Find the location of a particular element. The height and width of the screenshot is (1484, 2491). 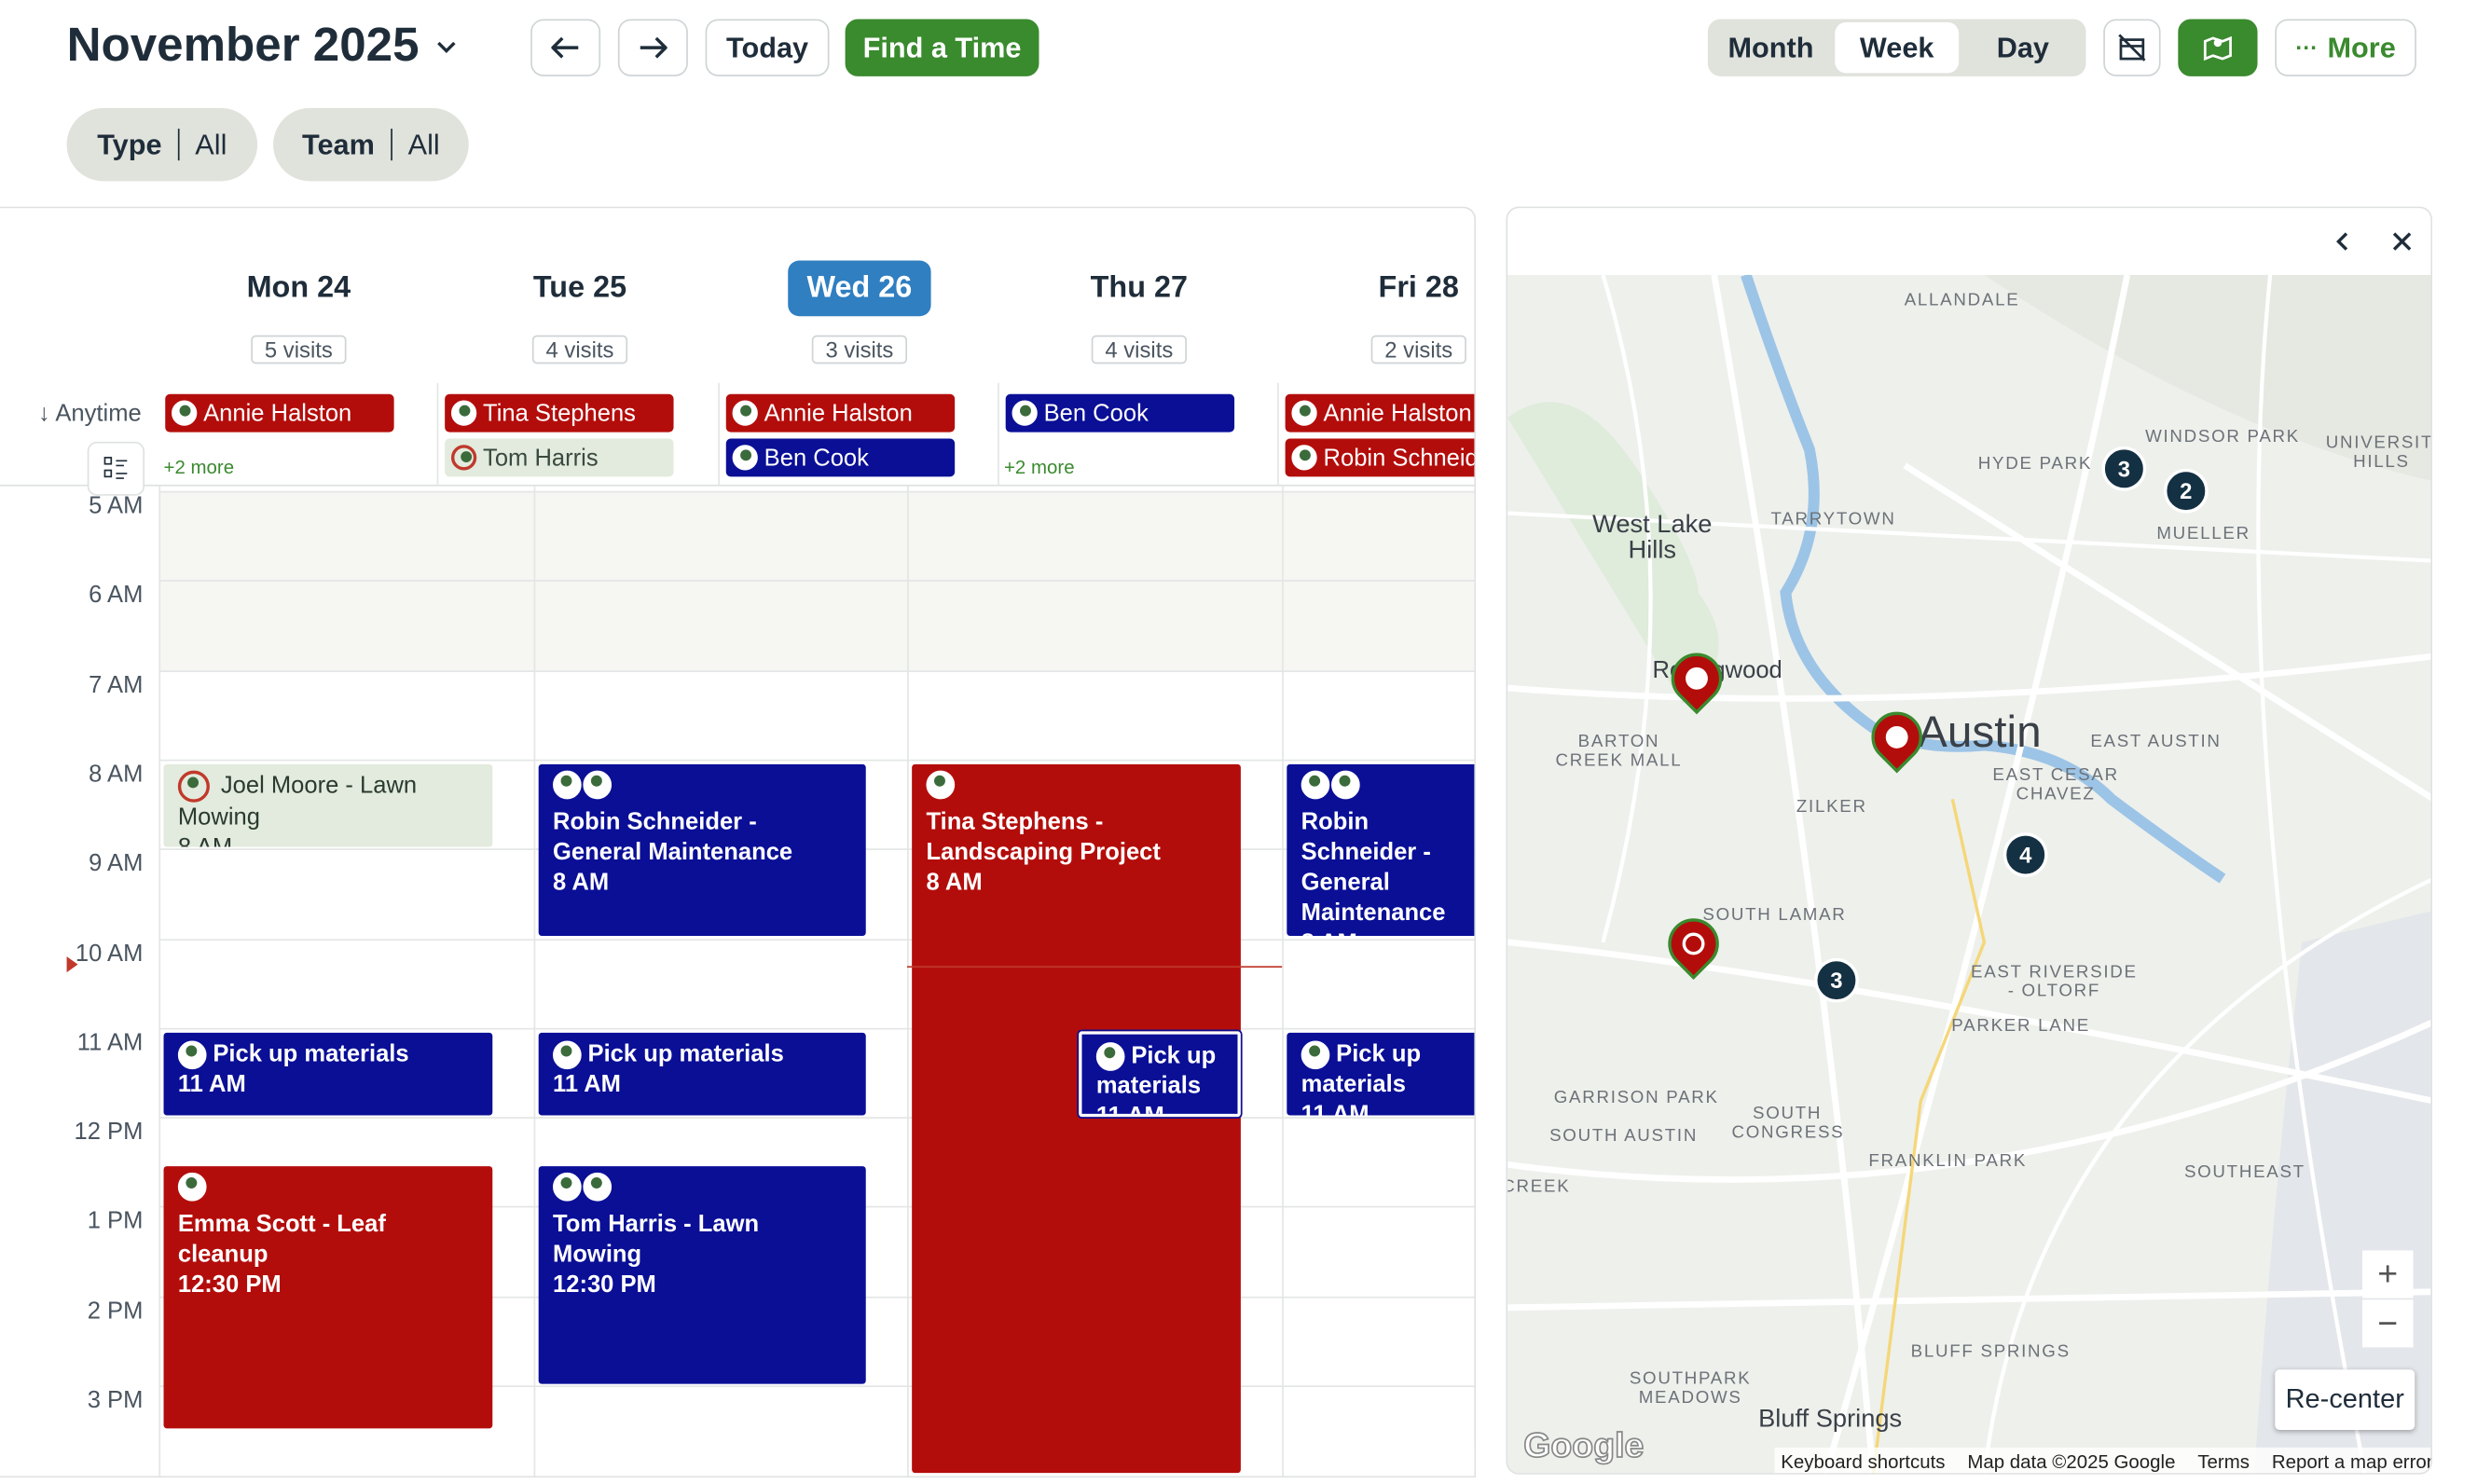

event: Tom Harris - Lawn Mowing 12:30 PM is located at coordinates (702, 1275).